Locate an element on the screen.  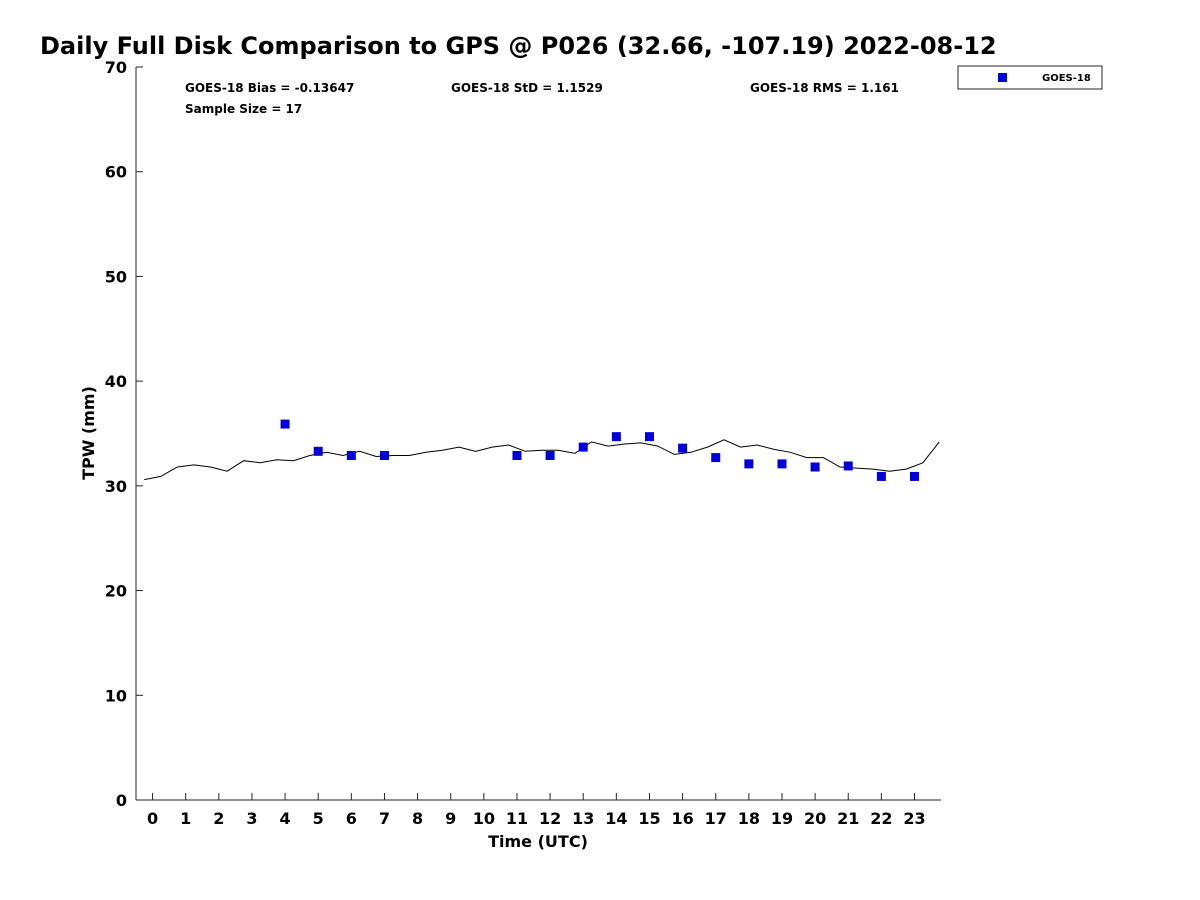
x-tick-label: 18 is located at coordinates (749, 818).